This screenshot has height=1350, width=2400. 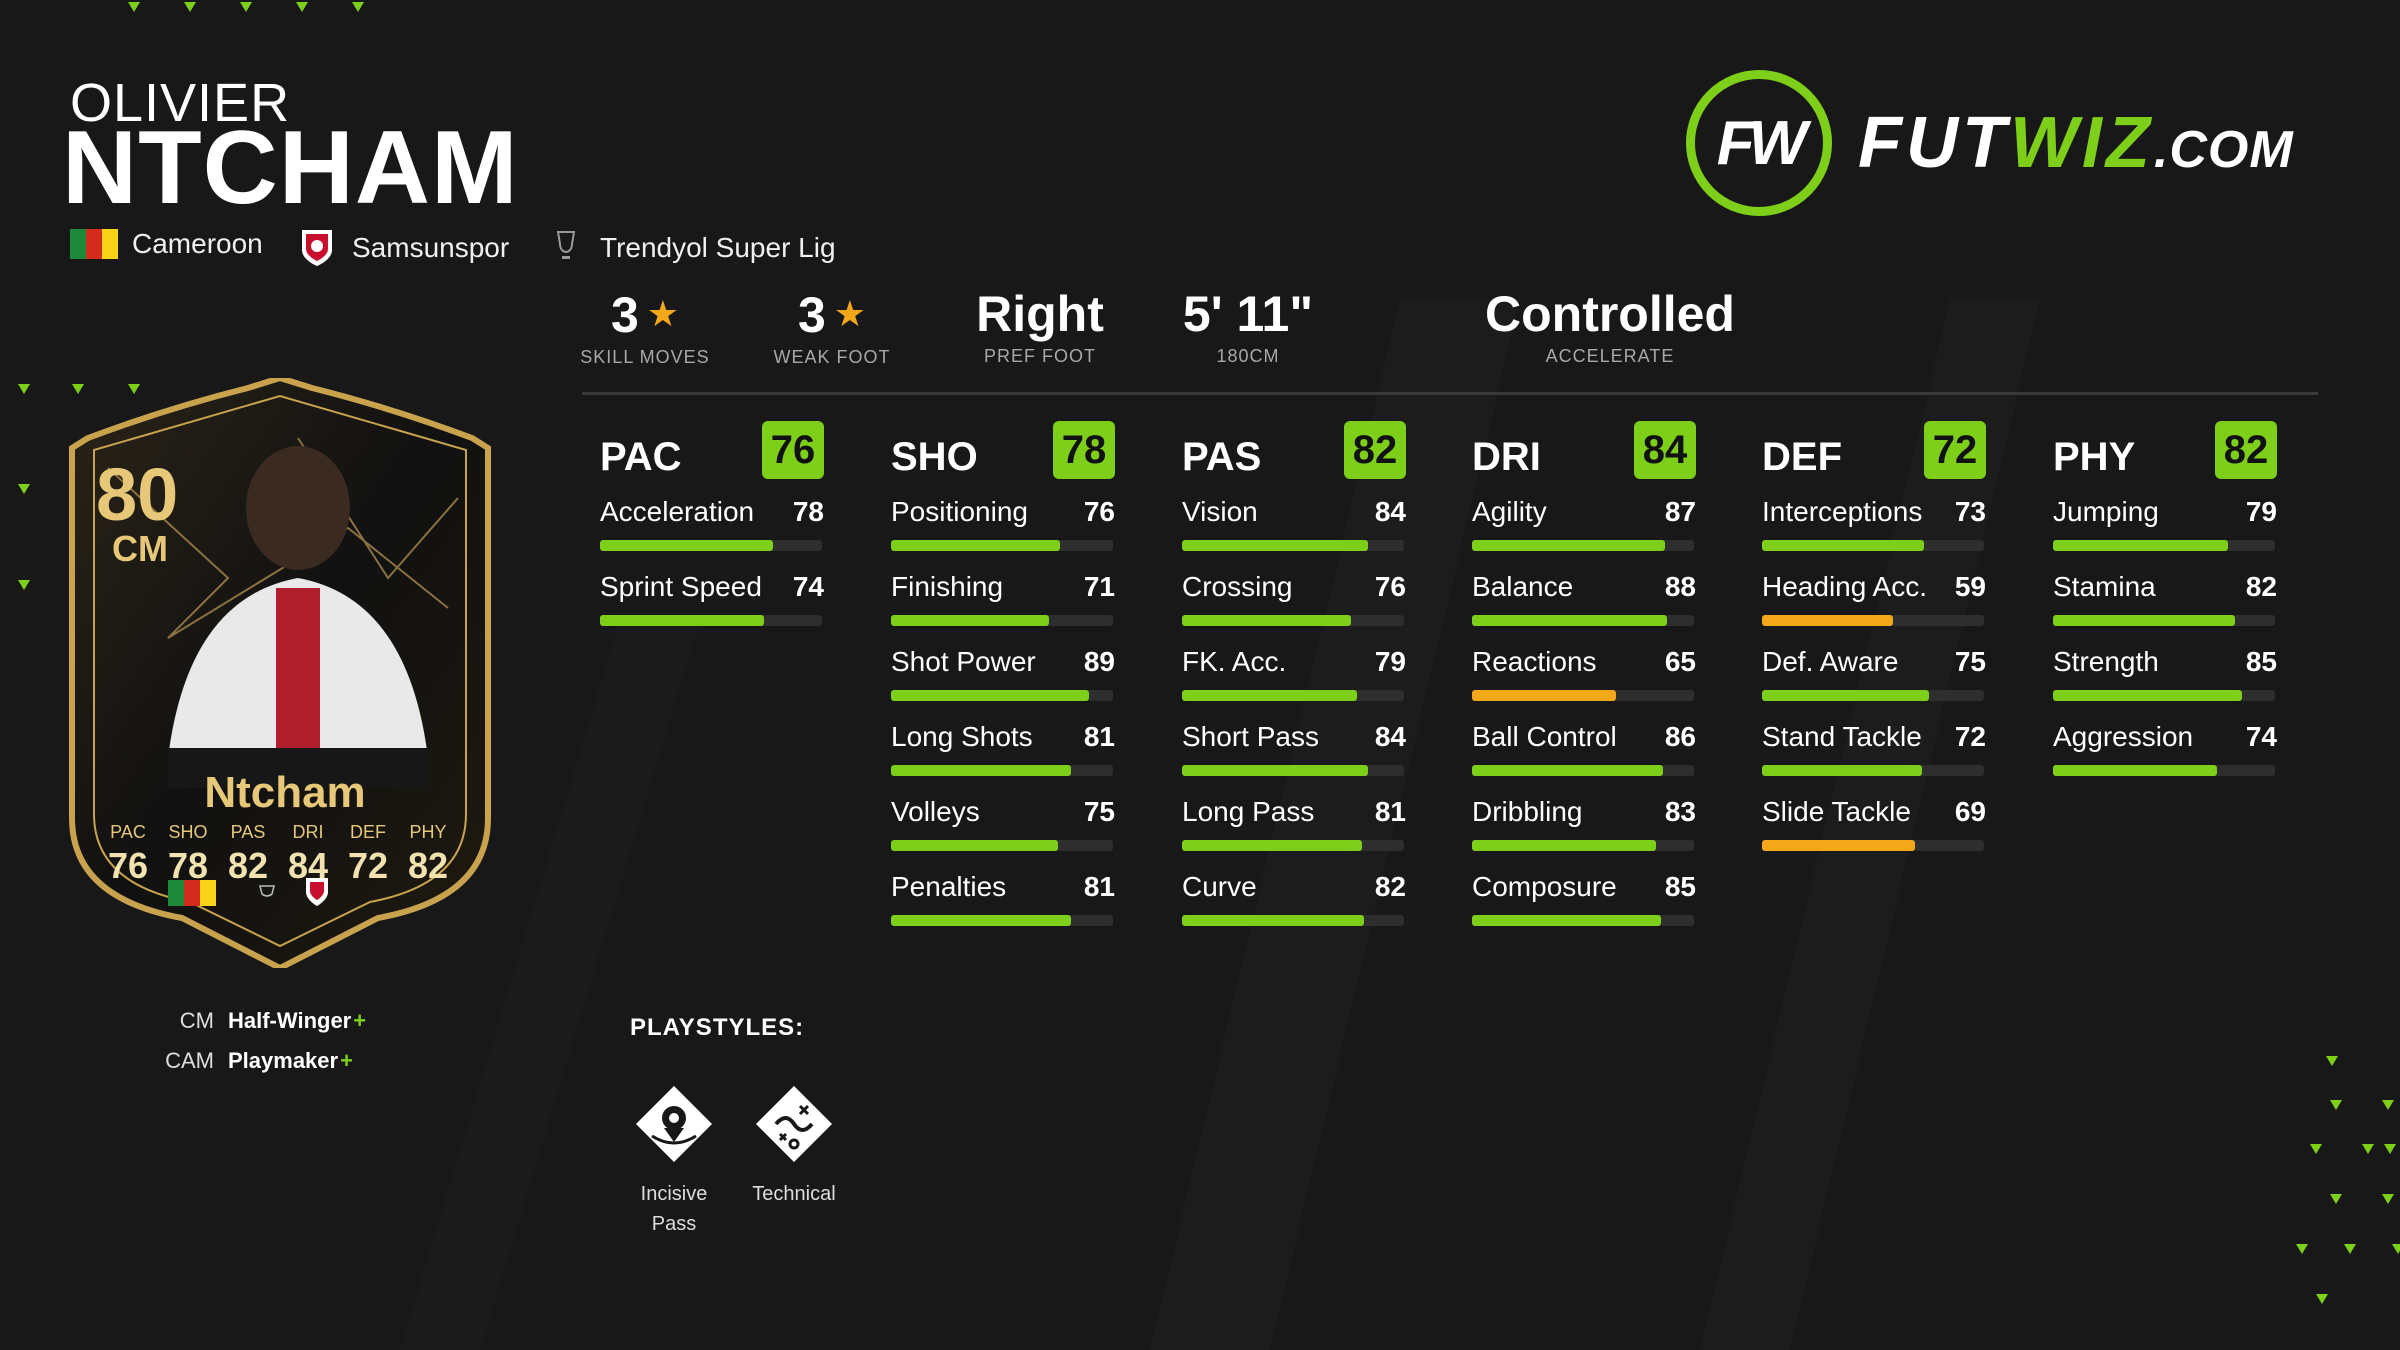 What do you see at coordinates (1584, 450) in the screenshot?
I see `stat-column-header: DRI 84` at bounding box center [1584, 450].